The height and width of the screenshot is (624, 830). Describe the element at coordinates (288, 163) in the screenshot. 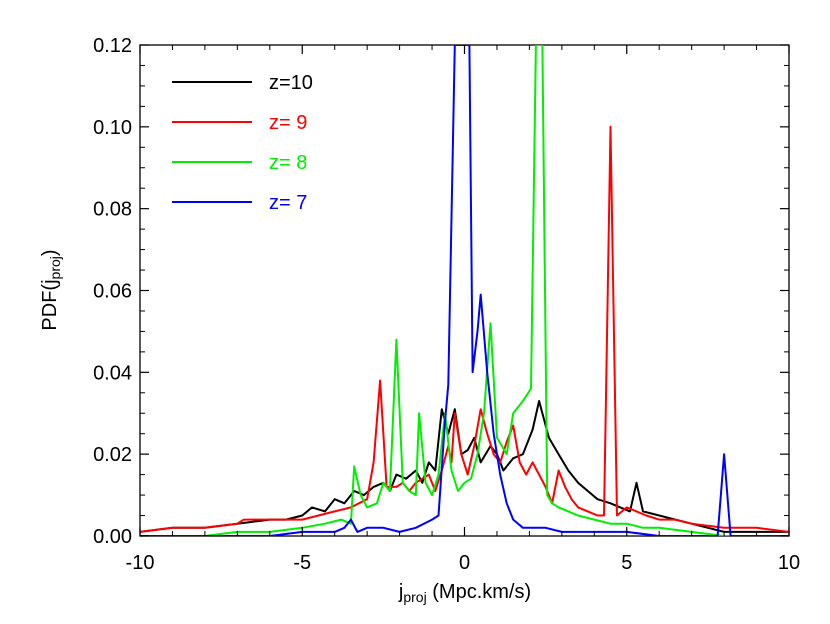

I see `legend-label: z= 8` at that location.